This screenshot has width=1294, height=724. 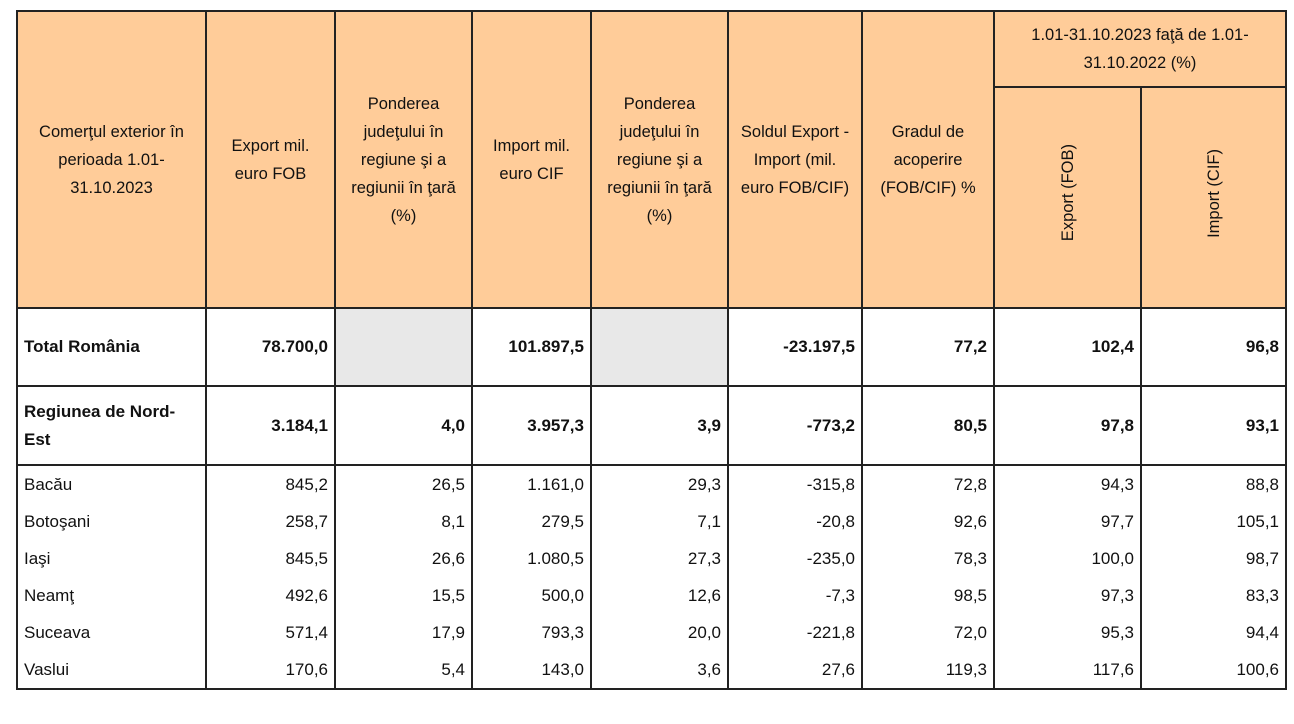 I want to click on cell-cmp-import: 94,4, so click(x=1213, y=632).